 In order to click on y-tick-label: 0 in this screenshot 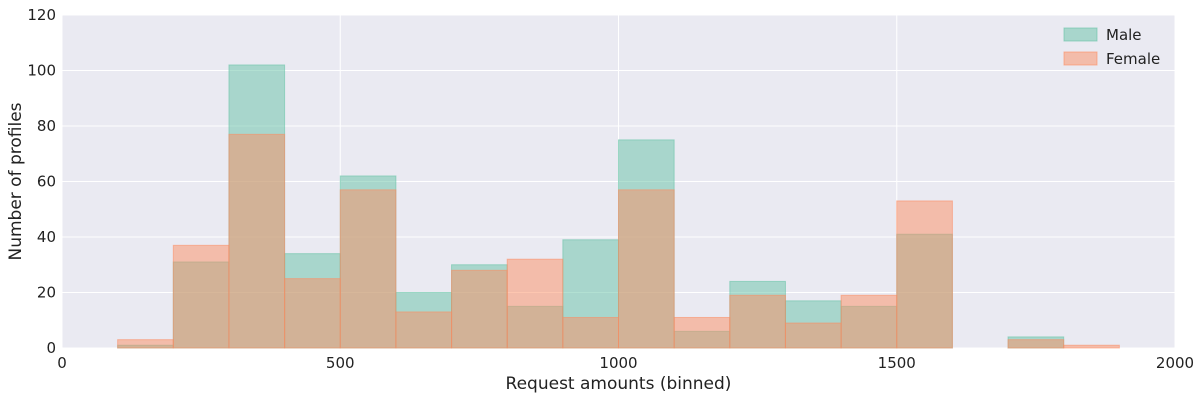, I will do `click(51, 348)`.